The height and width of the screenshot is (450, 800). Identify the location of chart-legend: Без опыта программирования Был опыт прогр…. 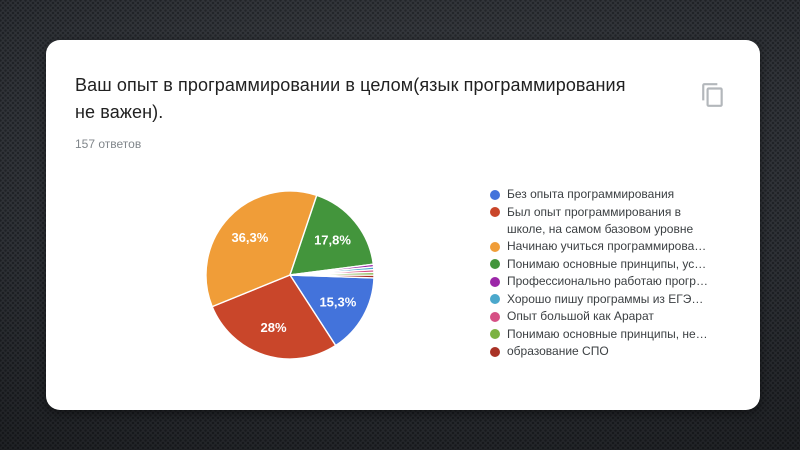
(615, 273).